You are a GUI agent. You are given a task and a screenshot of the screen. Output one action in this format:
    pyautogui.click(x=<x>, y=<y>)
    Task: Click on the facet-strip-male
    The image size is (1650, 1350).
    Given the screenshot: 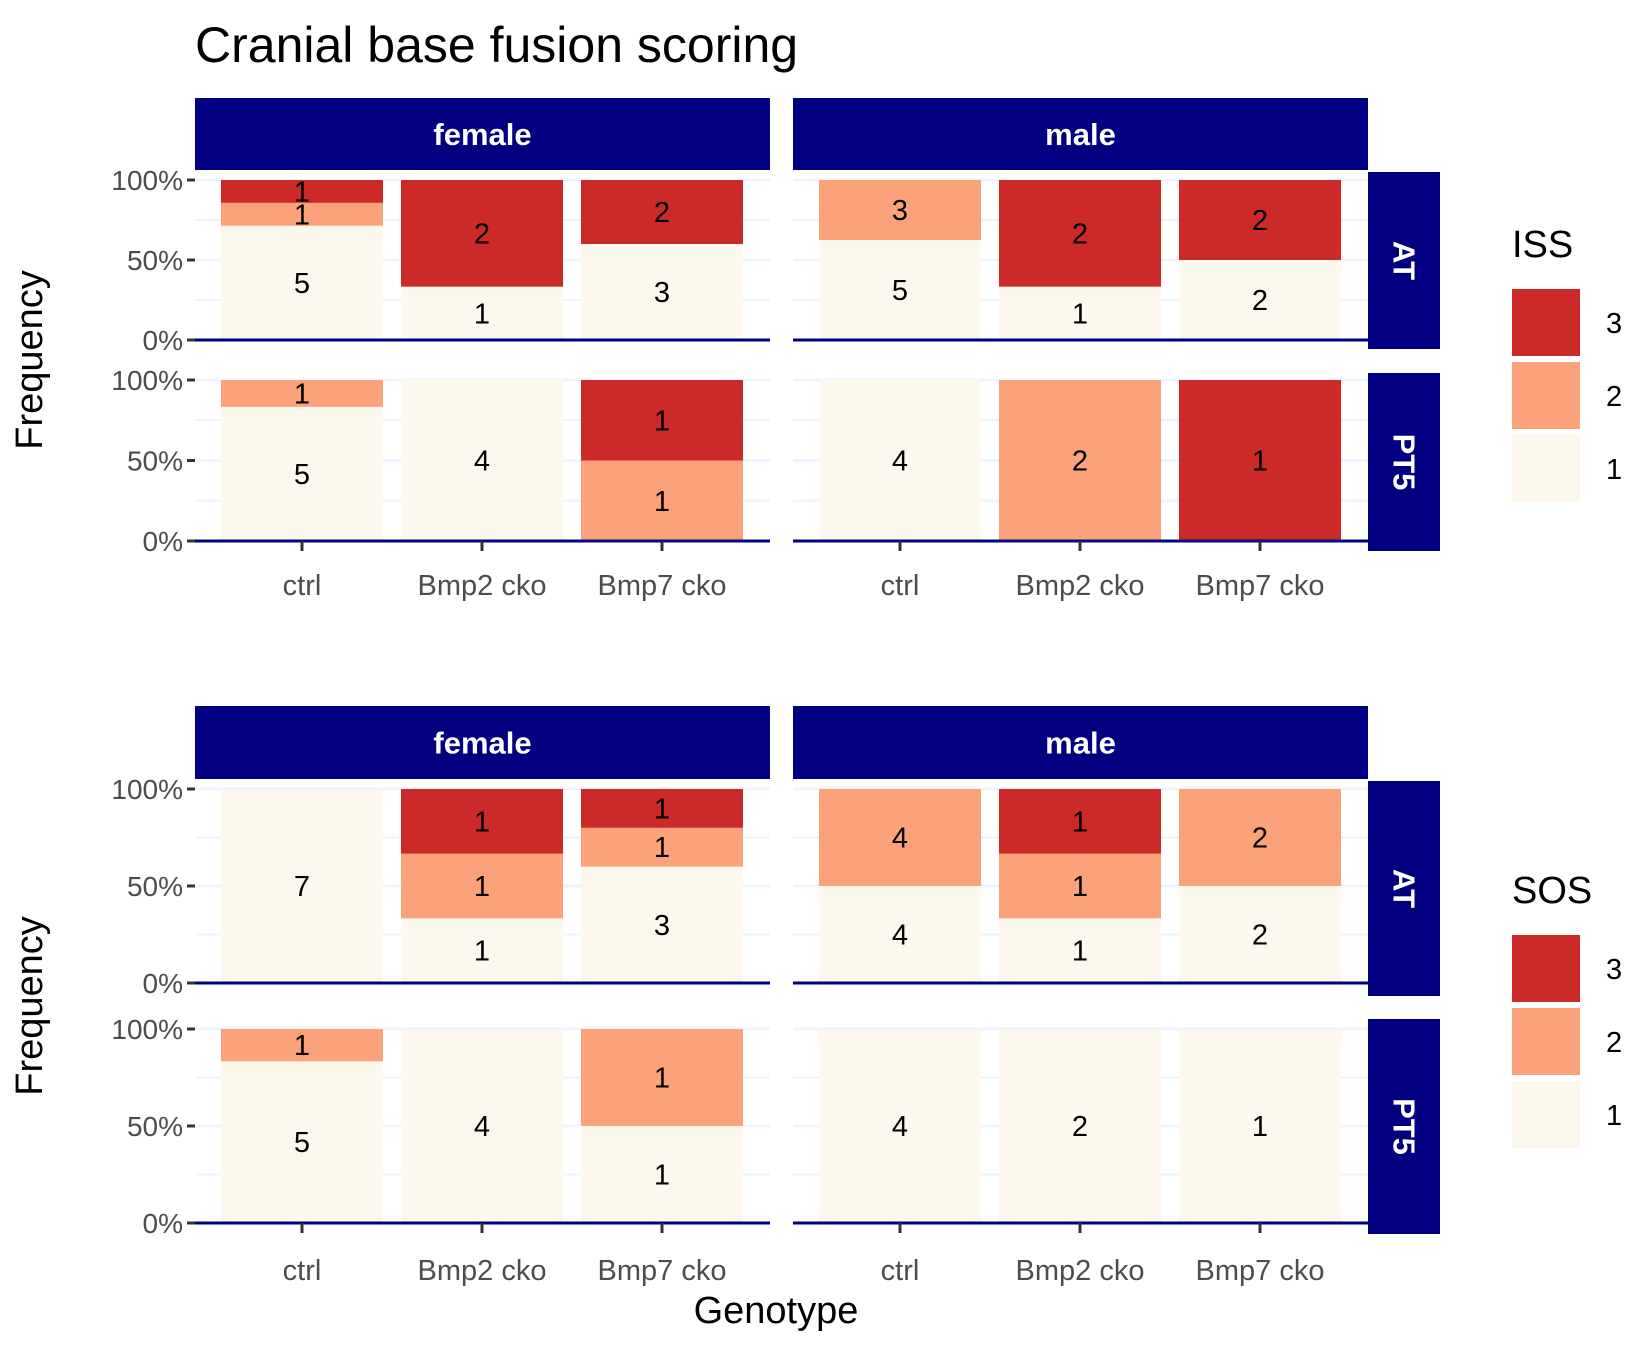 What is the action you would take?
    pyautogui.click(x=1080, y=134)
    